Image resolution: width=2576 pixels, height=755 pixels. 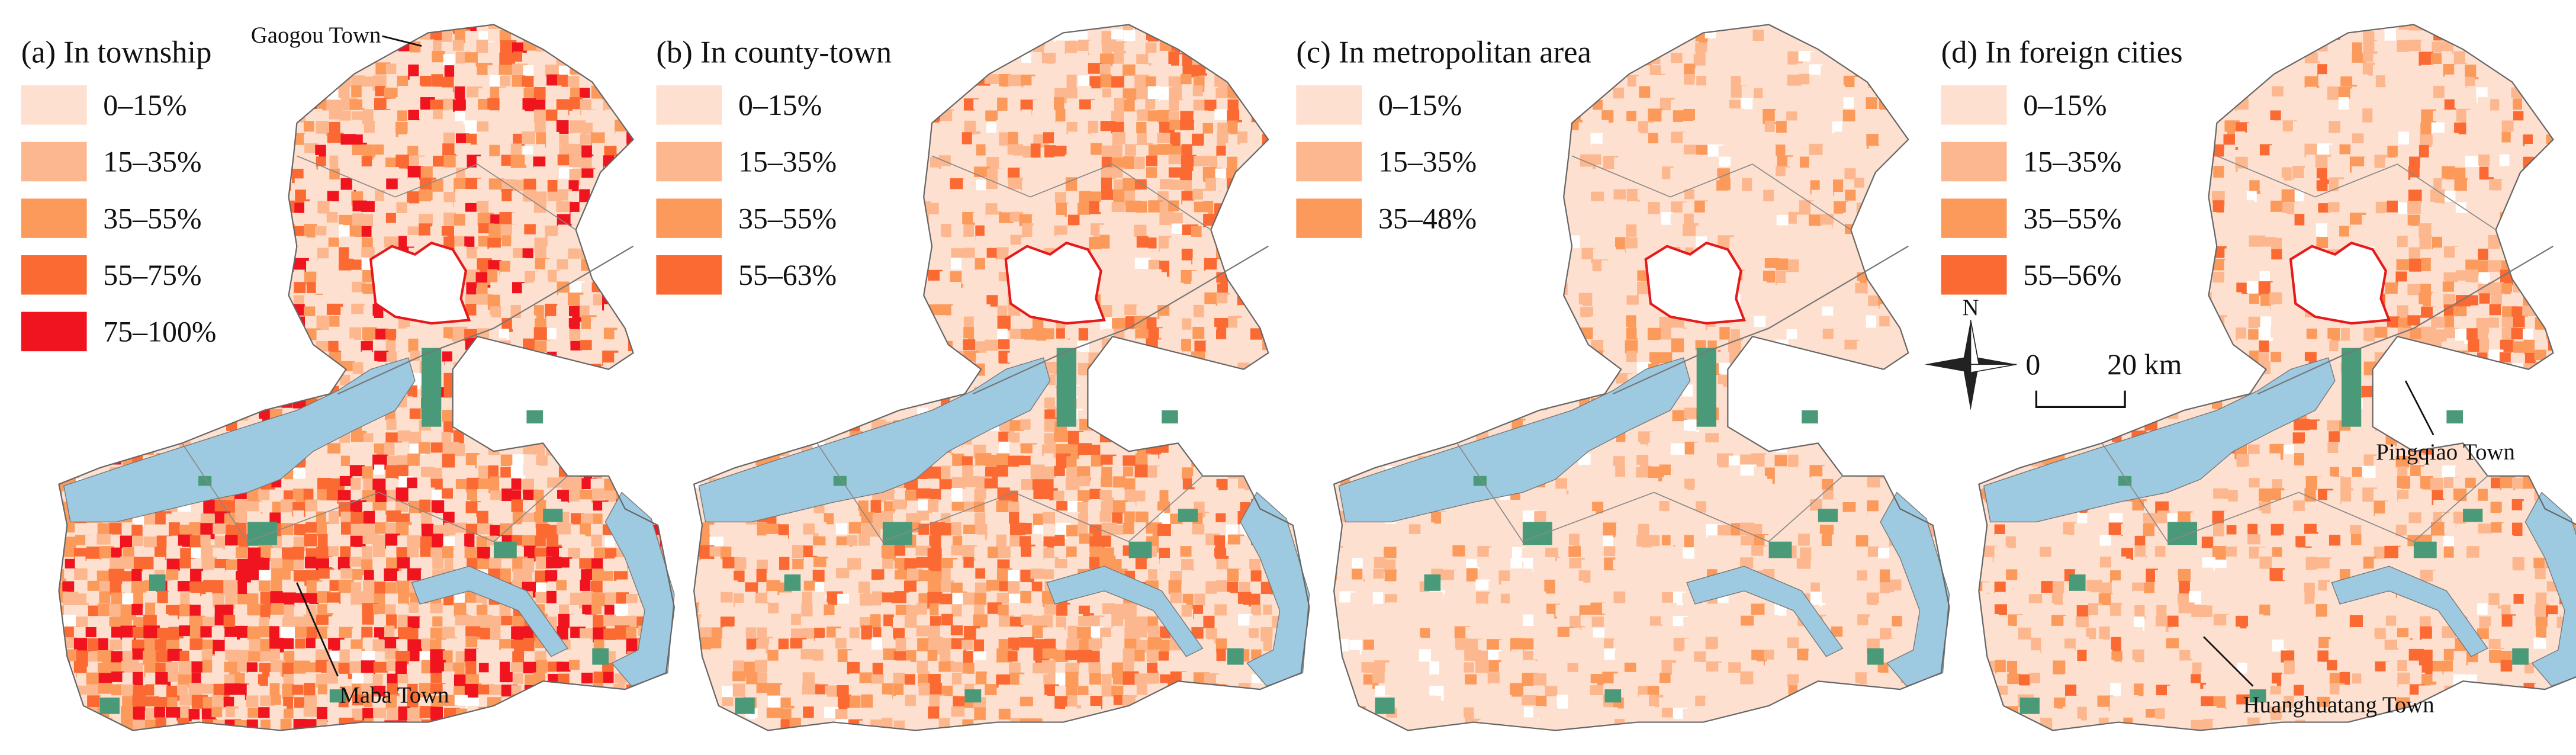 I want to click on district-boundary, so click(x=437, y=192).